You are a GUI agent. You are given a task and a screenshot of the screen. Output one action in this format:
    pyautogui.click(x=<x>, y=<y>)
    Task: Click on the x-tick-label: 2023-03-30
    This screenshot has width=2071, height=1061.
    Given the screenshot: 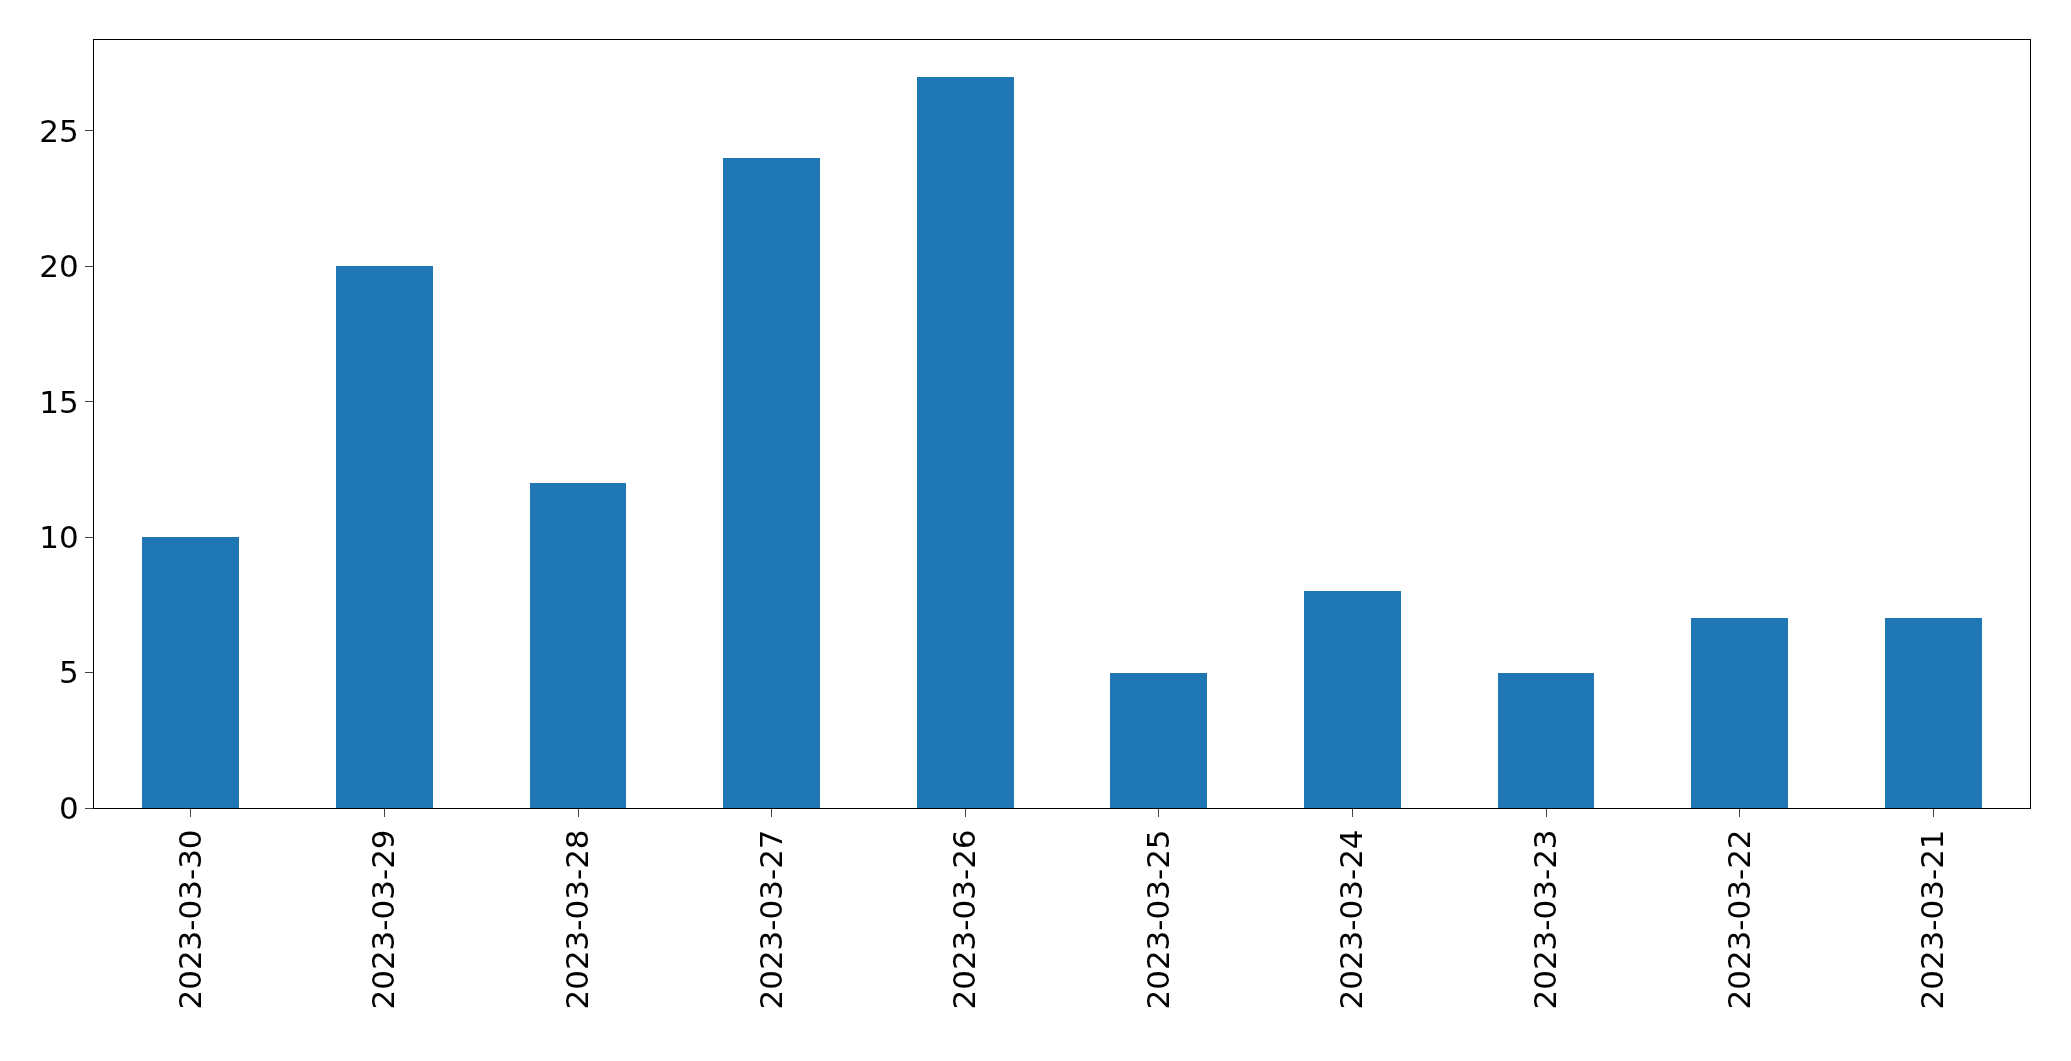 What is the action you would take?
    pyautogui.click(x=189, y=919)
    